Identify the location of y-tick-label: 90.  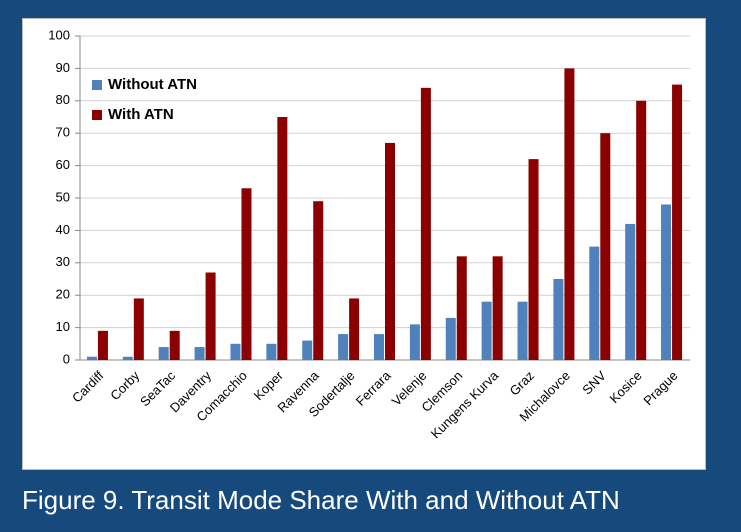
(63, 67).